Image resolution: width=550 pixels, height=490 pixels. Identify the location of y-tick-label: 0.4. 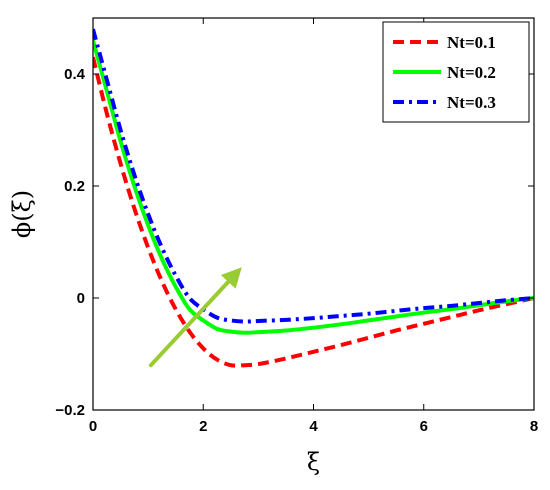
(75, 74).